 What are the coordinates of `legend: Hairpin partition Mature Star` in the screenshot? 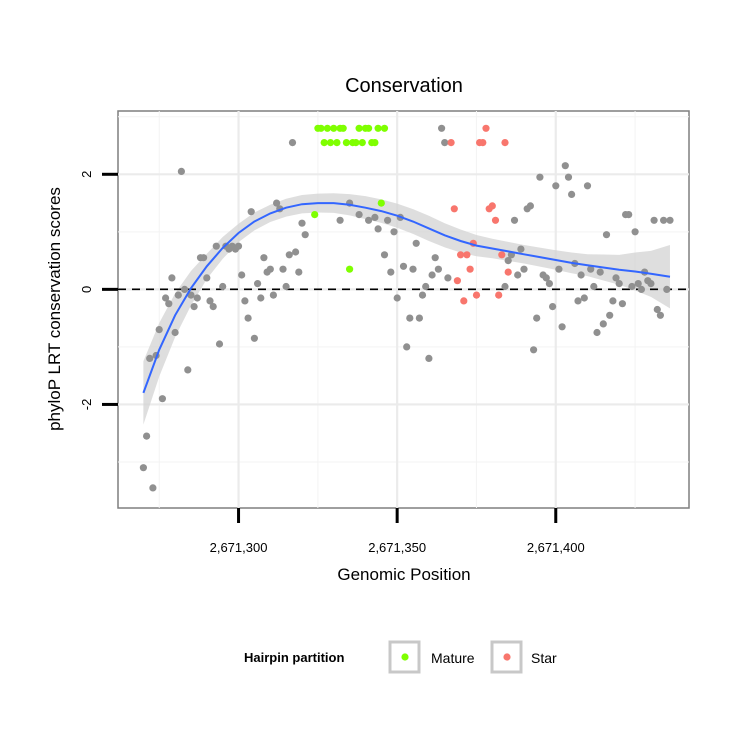 It's located at (400, 657).